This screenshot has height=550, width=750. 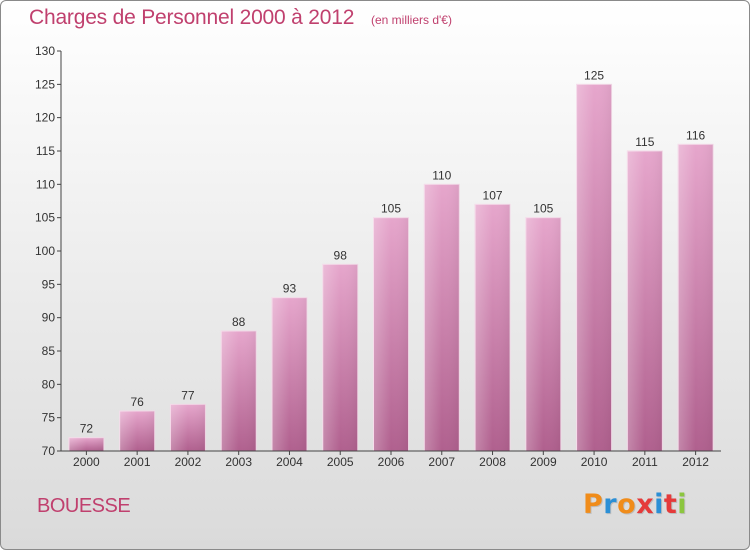 I want to click on y-tick-label: 70, so click(x=49, y=451).